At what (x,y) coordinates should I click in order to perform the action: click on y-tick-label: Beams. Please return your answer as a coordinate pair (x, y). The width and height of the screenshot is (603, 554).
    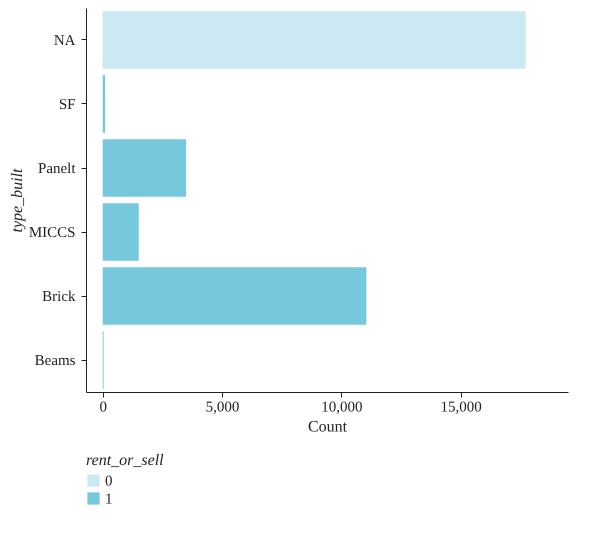
    Looking at the image, I should click on (55, 361).